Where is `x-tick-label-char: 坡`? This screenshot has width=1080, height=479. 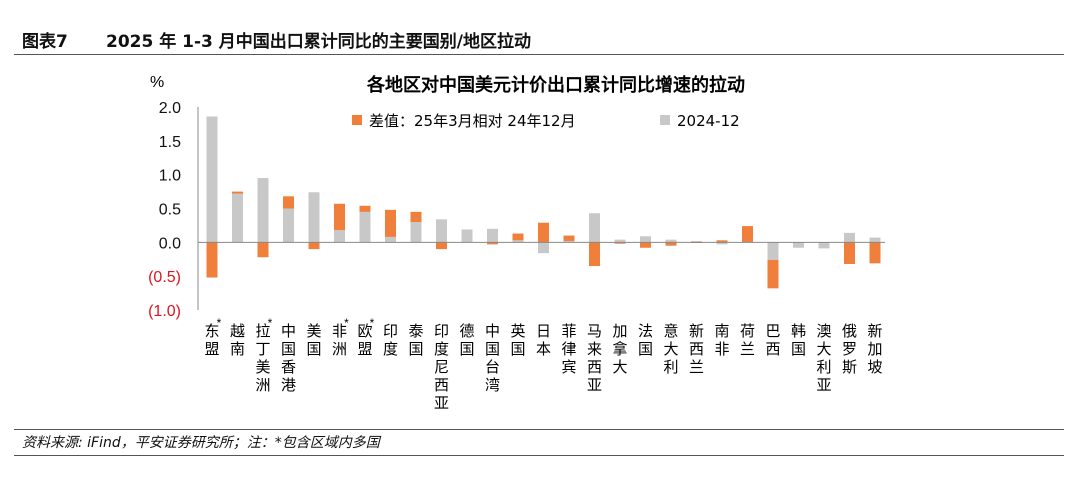
x-tick-label-char: 坡 is located at coordinates (874, 367).